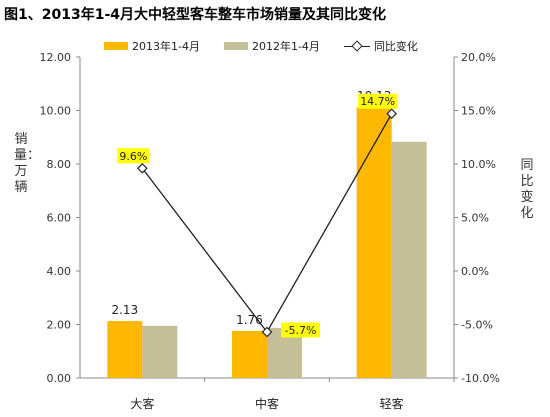 This screenshot has height=417, width=550. I want to click on x-tick-label: 大客, so click(142, 403).